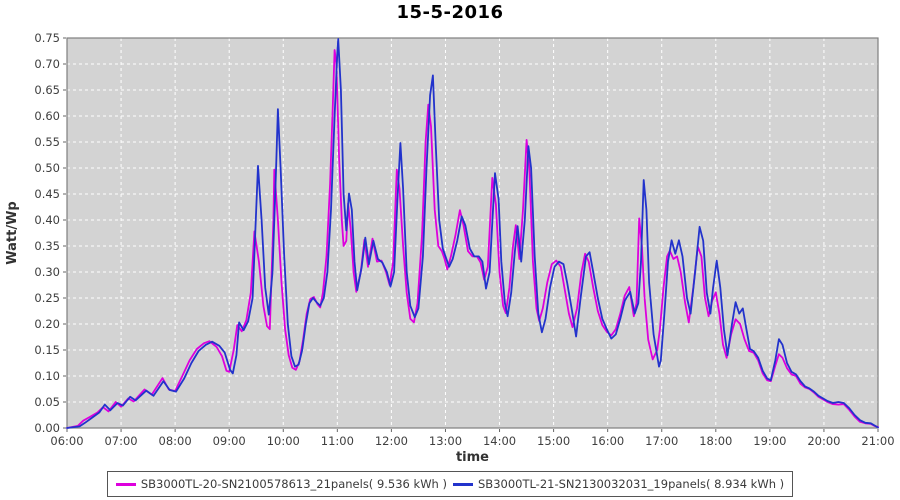  I want to click on svg-text: 0.75, so click(47, 38).